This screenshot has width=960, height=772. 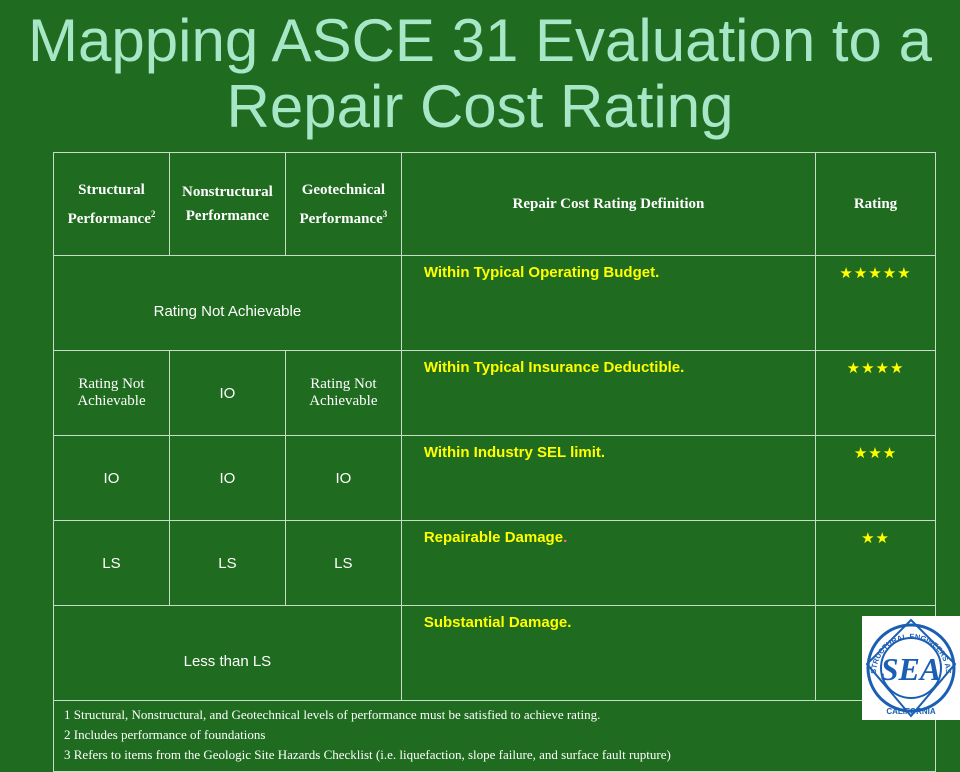 I want to click on cell-performance-span: Rating Not Achievable, so click(x=227, y=303).